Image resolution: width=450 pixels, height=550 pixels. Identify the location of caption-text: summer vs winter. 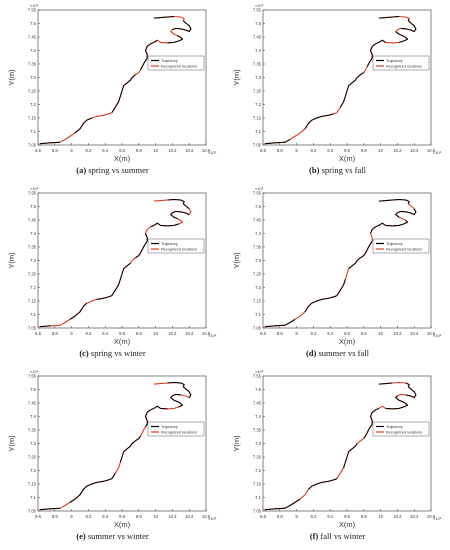
(118, 536).